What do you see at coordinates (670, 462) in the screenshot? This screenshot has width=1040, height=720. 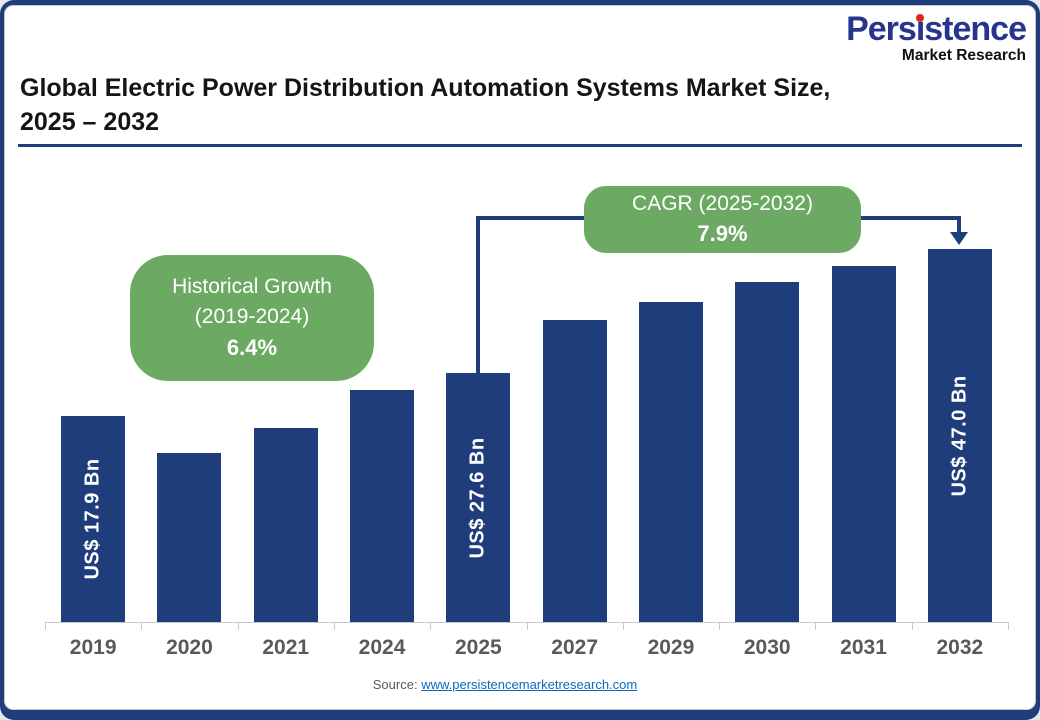 I see `bar-2029` at bounding box center [670, 462].